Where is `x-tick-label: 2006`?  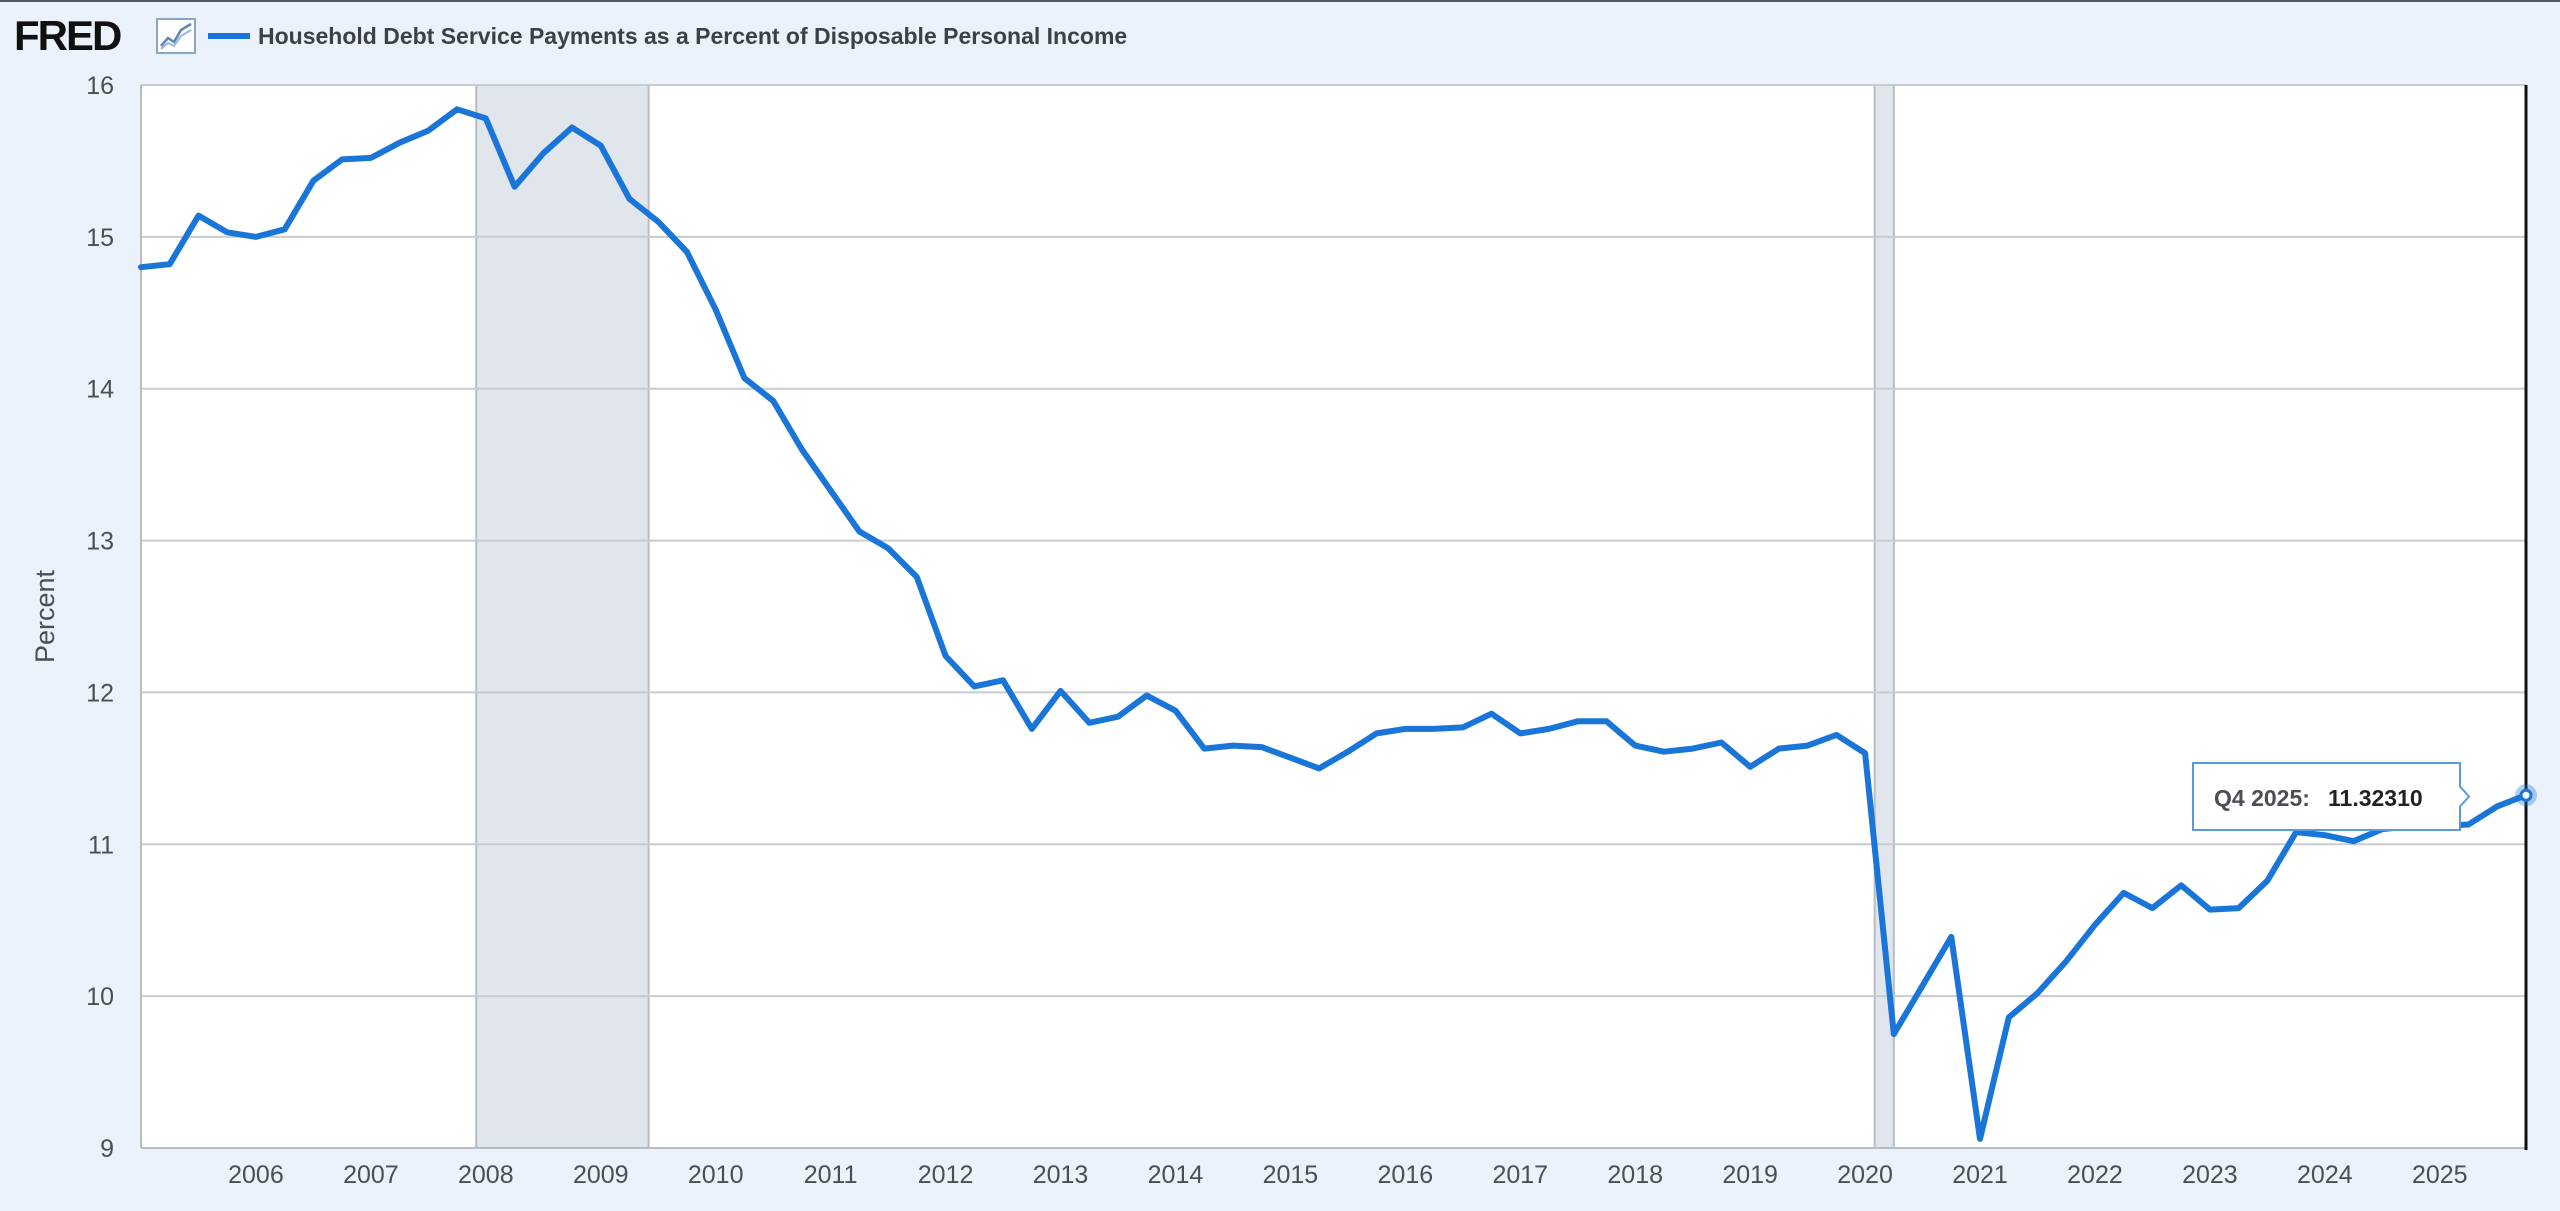 x-tick-label: 2006 is located at coordinates (256, 1175).